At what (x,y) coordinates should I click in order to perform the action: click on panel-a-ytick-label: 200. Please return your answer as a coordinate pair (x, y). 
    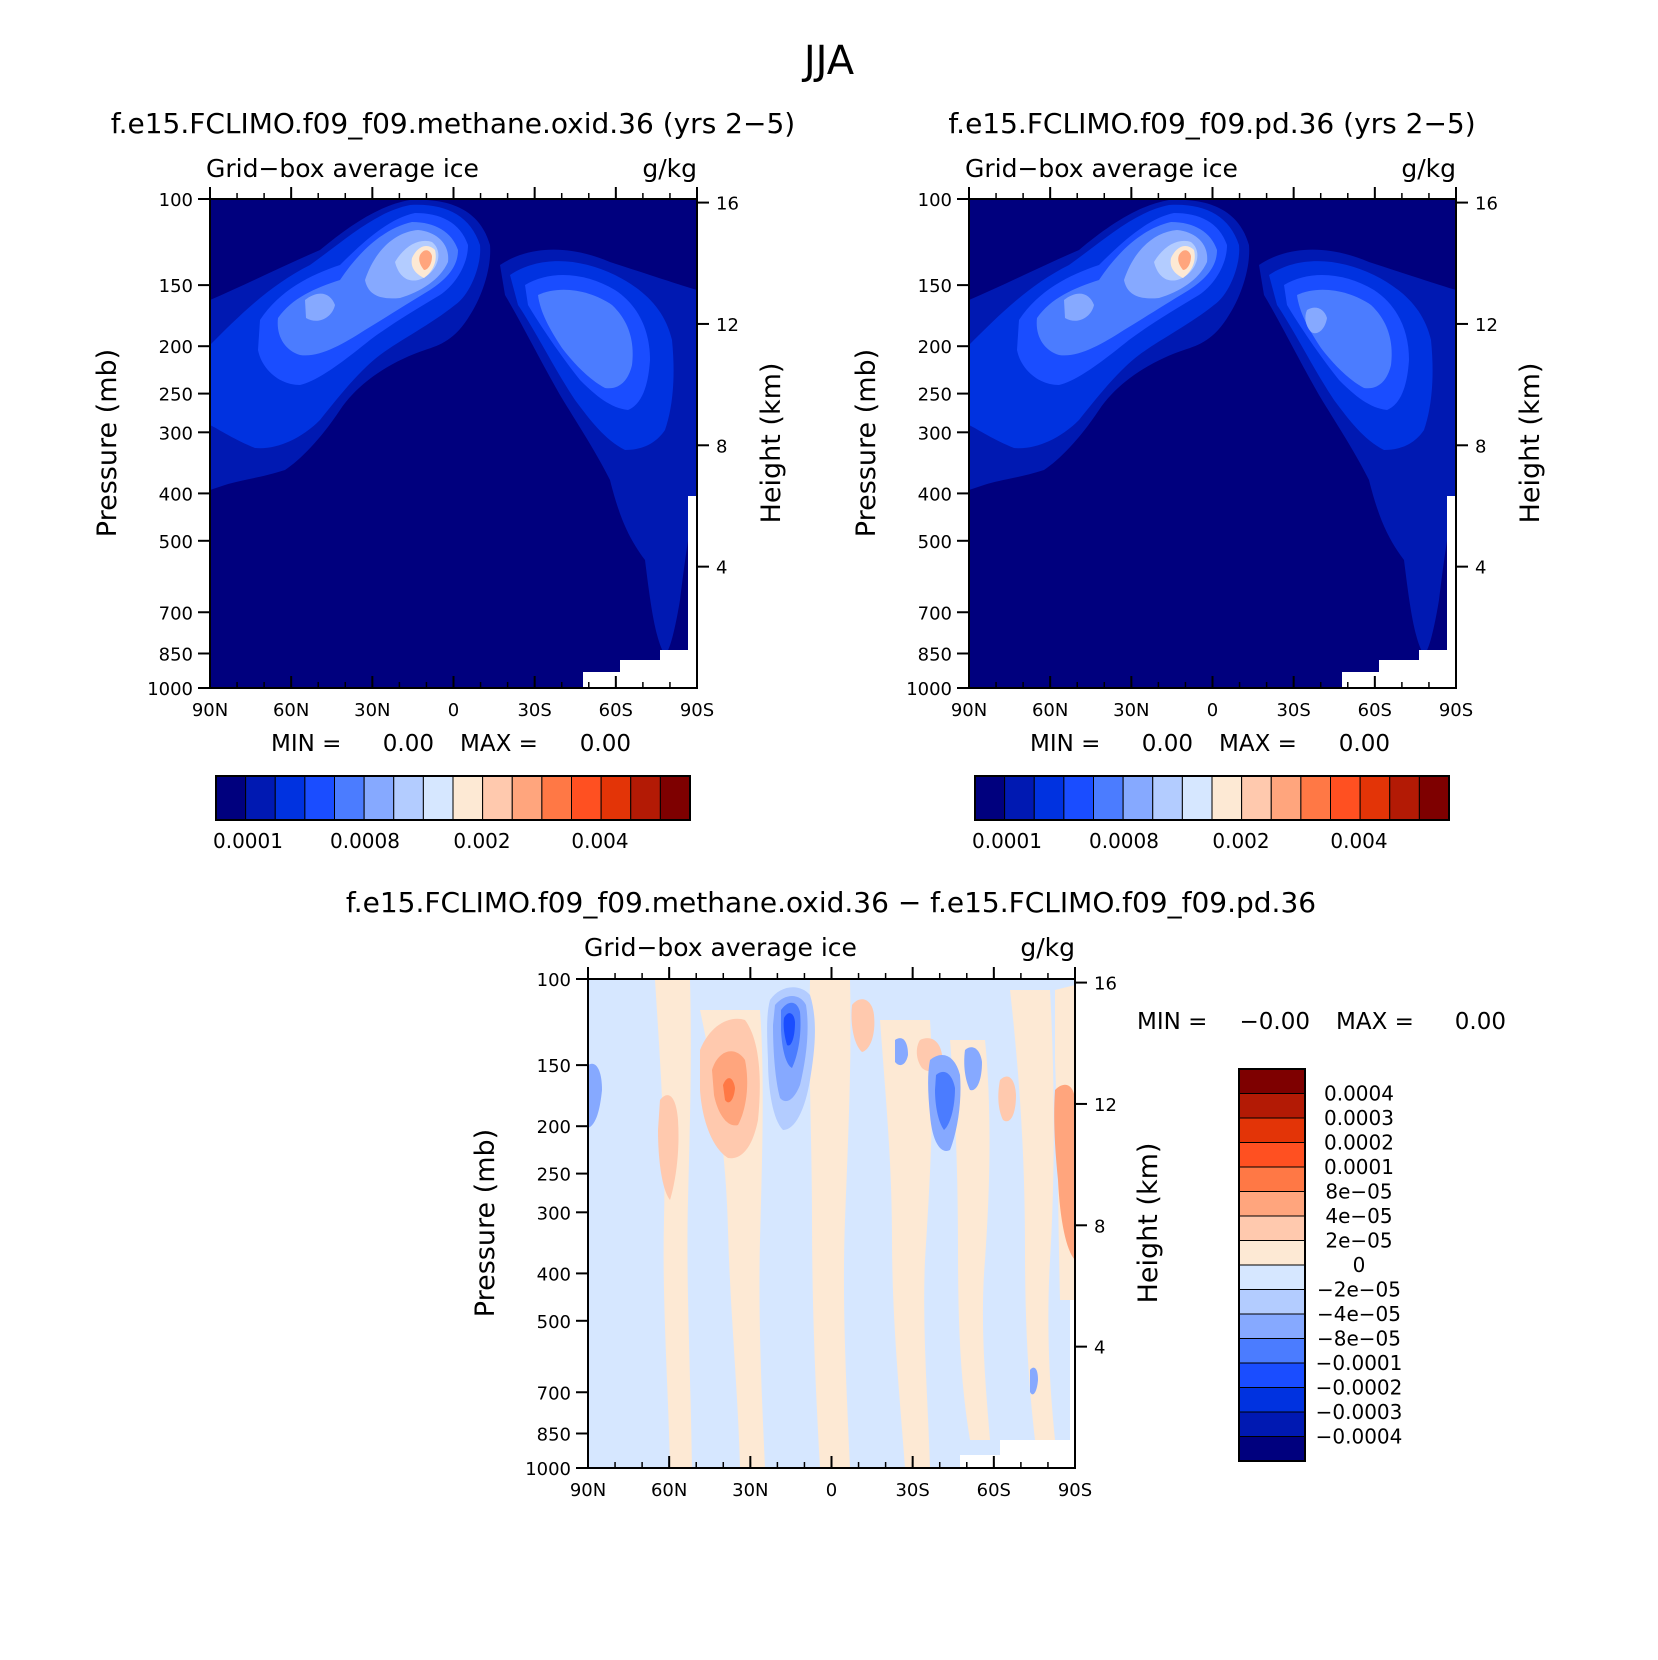
    Looking at the image, I should click on (176, 347).